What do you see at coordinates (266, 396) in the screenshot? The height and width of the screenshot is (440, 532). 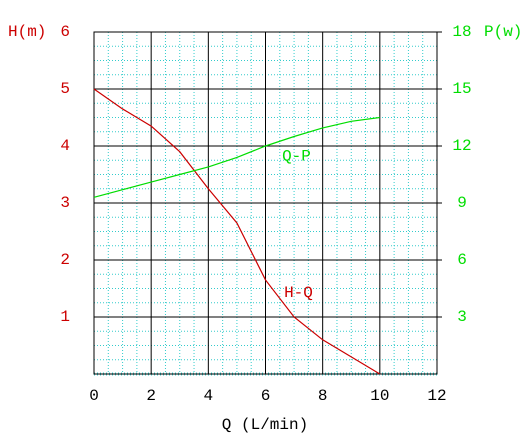 I see `x-tick-label: 6` at bounding box center [266, 396].